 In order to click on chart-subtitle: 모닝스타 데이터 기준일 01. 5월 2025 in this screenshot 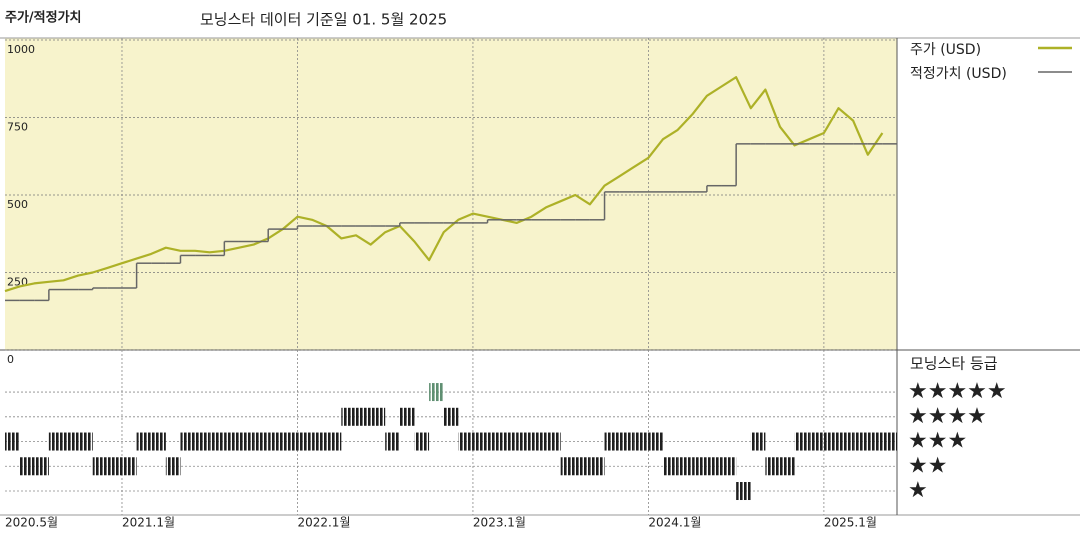, I will do `click(323, 20)`.